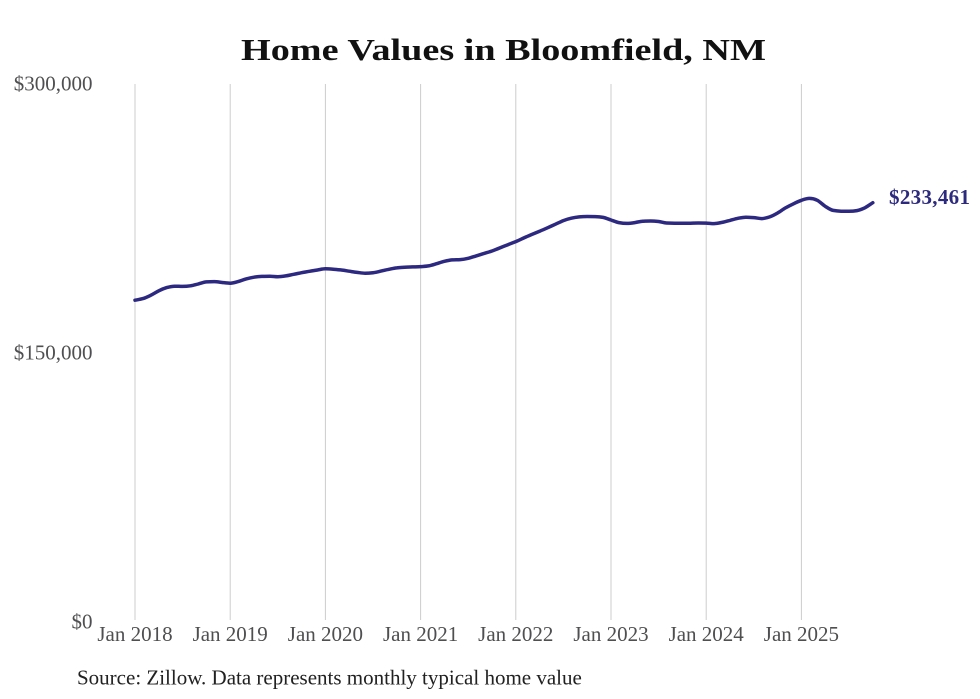  Describe the element at coordinates (515, 634) in the screenshot. I see `svg-text: Jan 2022` at that location.